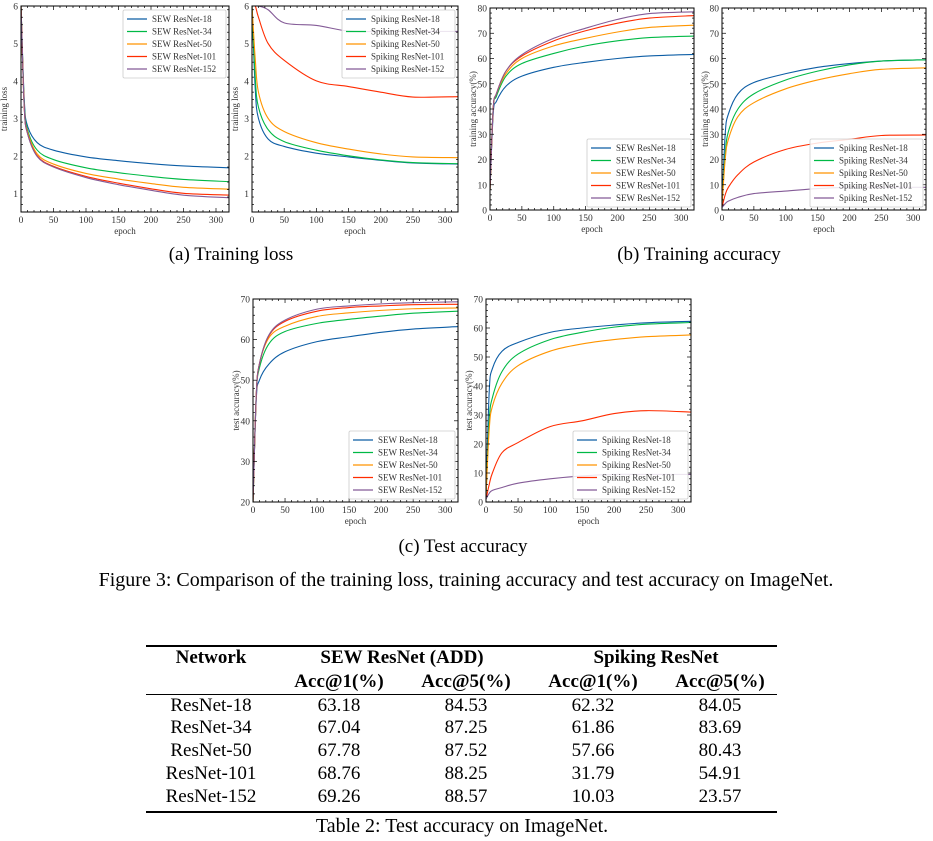 The width and height of the screenshot is (933, 841). What do you see at coordinates (720, 750) in the screenshot?
I see `accuracy-cell: 80.43` at bounding box center [720, 750].